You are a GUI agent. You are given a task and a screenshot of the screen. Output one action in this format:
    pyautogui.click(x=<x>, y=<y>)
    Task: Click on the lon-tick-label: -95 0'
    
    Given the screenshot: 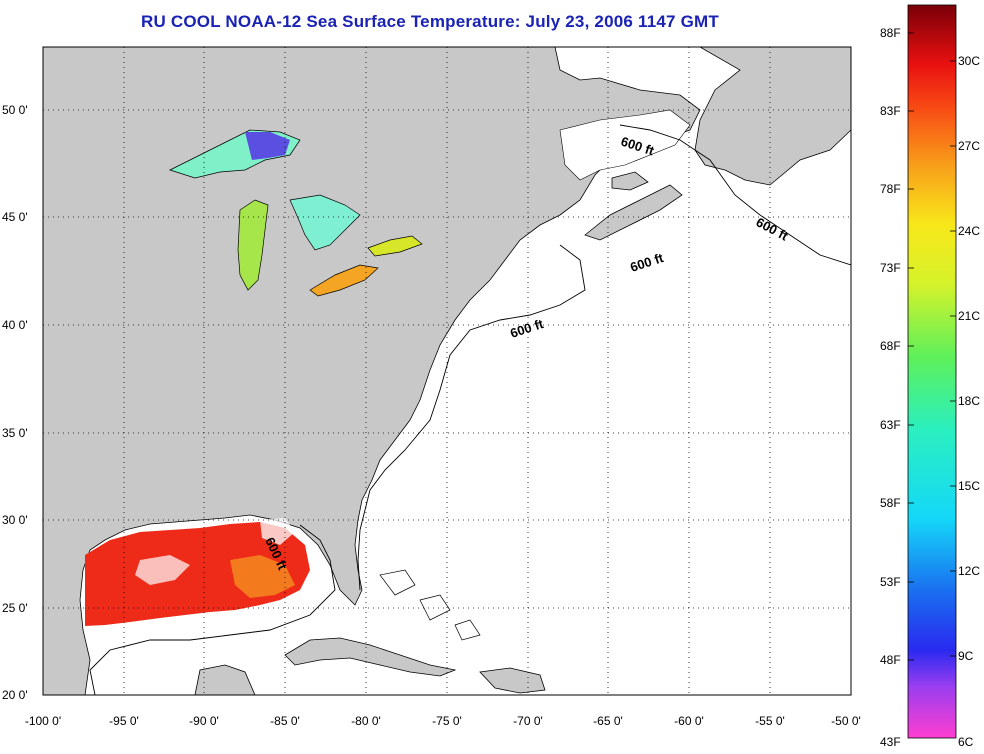 What is the action you would take?
    pyautogui.click(x=124, y=721)
    